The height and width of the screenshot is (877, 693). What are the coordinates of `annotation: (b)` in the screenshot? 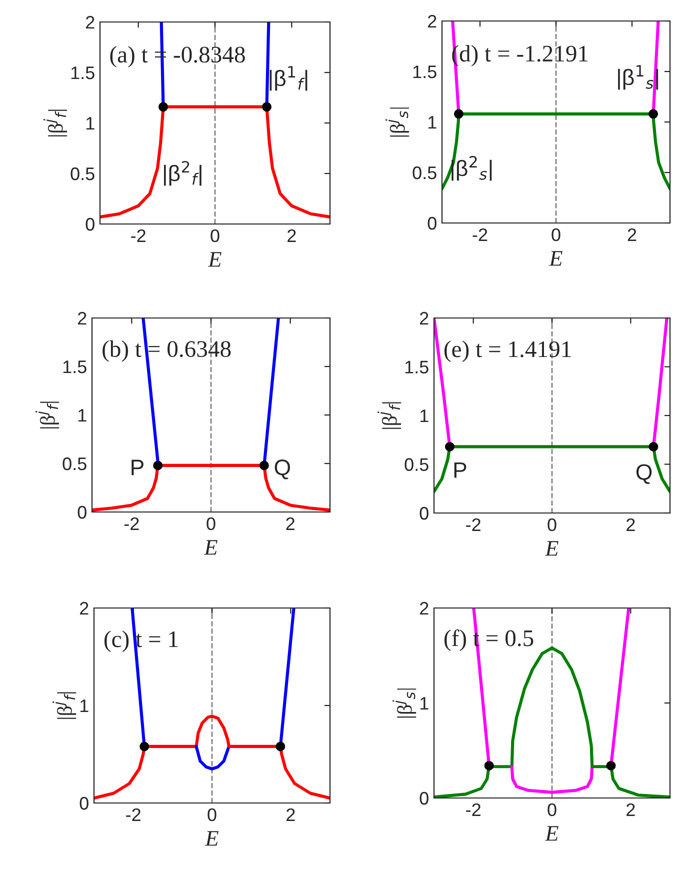 It's located at (115, 351).